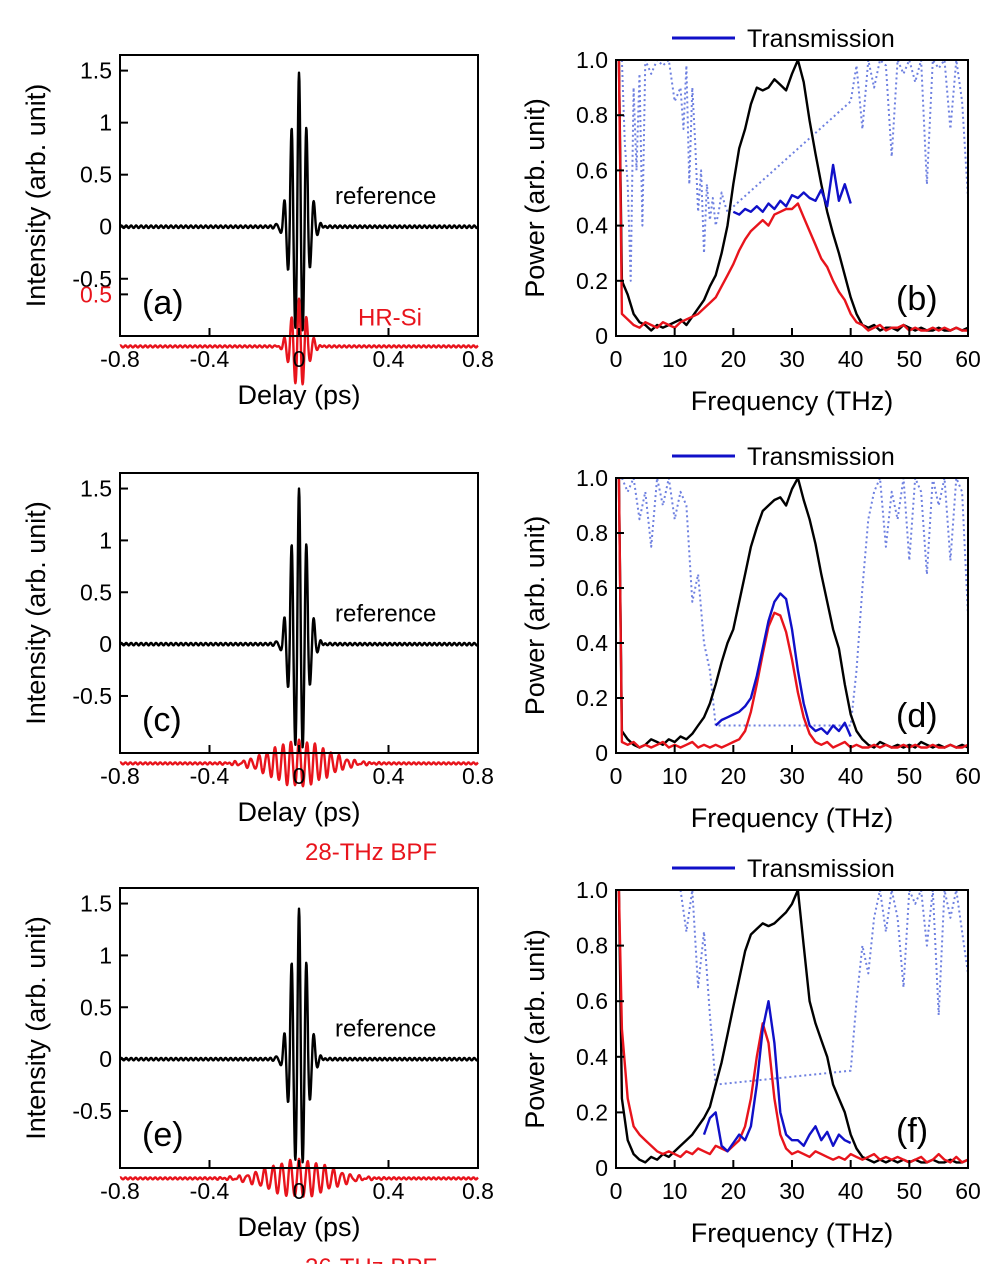 The image size is (1004, 1264). What do you see at coordinates (917, 299) in the screenshot?
I see `panel-label: (b)` at bounding box center [917, 299].